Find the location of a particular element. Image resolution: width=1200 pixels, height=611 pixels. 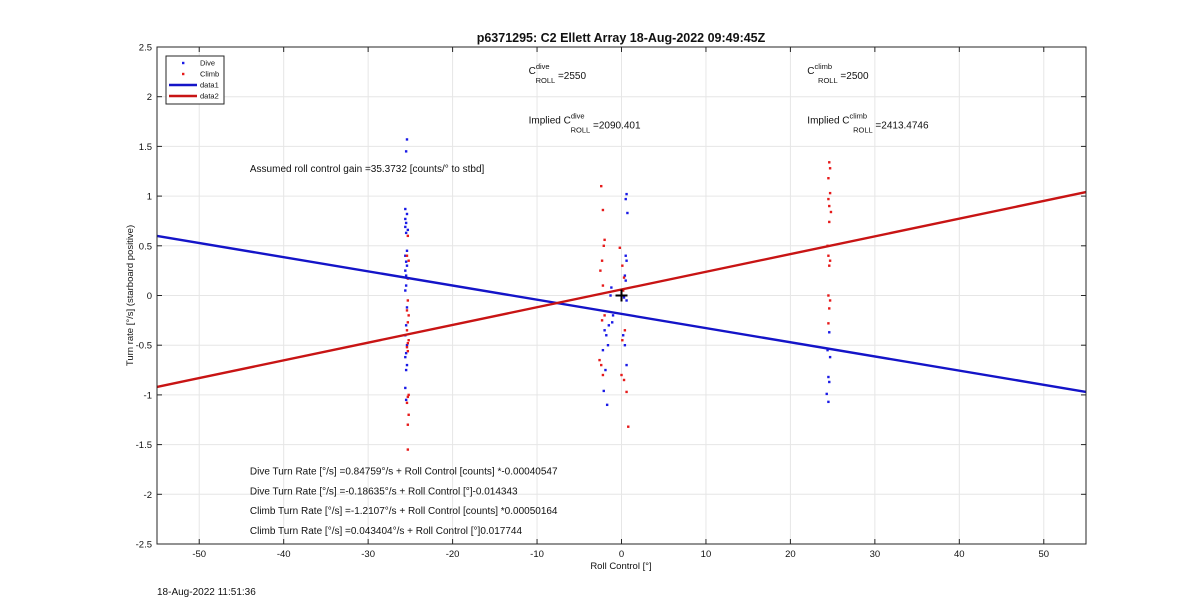

annotation-1: Cdive ROLL =2550 is located at coordinates (558, 73).